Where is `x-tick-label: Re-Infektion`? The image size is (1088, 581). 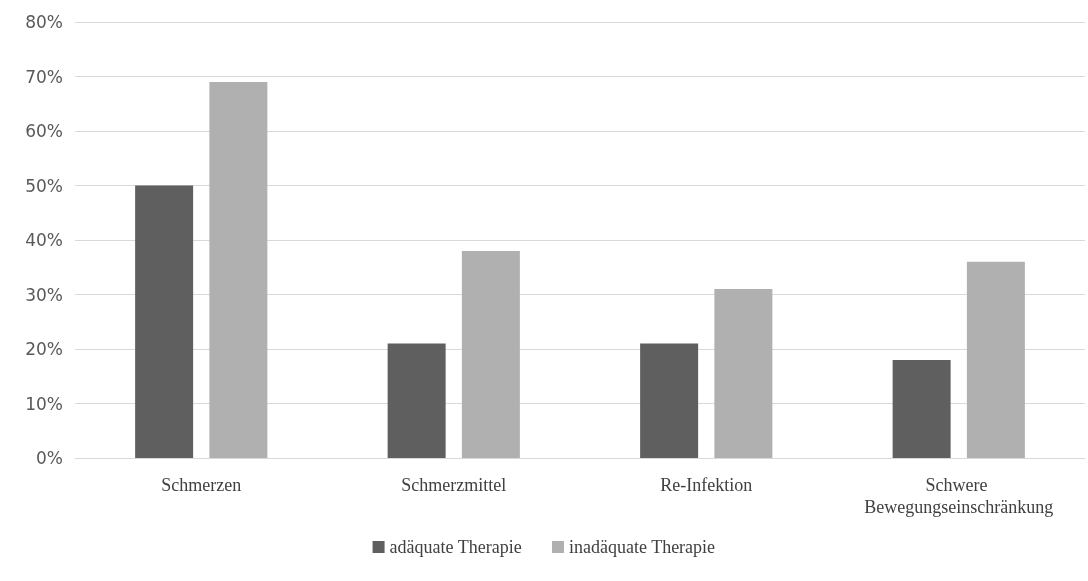 x-tick-label: Re-Infektion is located at coordinates (706, 485).